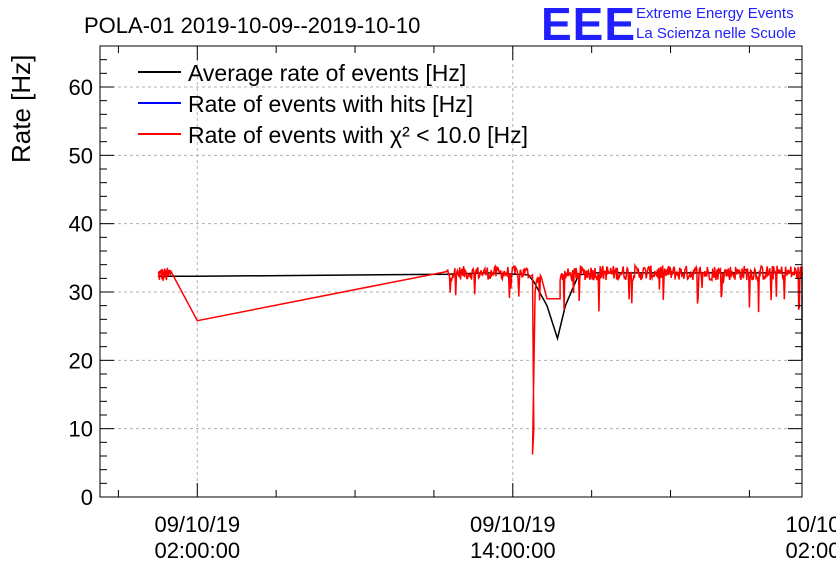 The width and height of the screenshot is (836, 572). What do you see at coordinates (330, 104) in the screenshot?
I see `legend-label: Rate of events with hits [Hz]` at bounding box center [330, 104].